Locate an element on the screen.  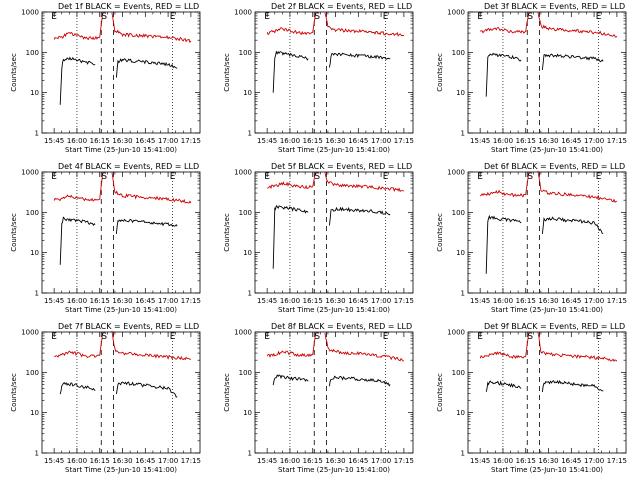
chart-title: Det 8f BLACK = Events, RED = LLD is located at coordinates (341, 326).